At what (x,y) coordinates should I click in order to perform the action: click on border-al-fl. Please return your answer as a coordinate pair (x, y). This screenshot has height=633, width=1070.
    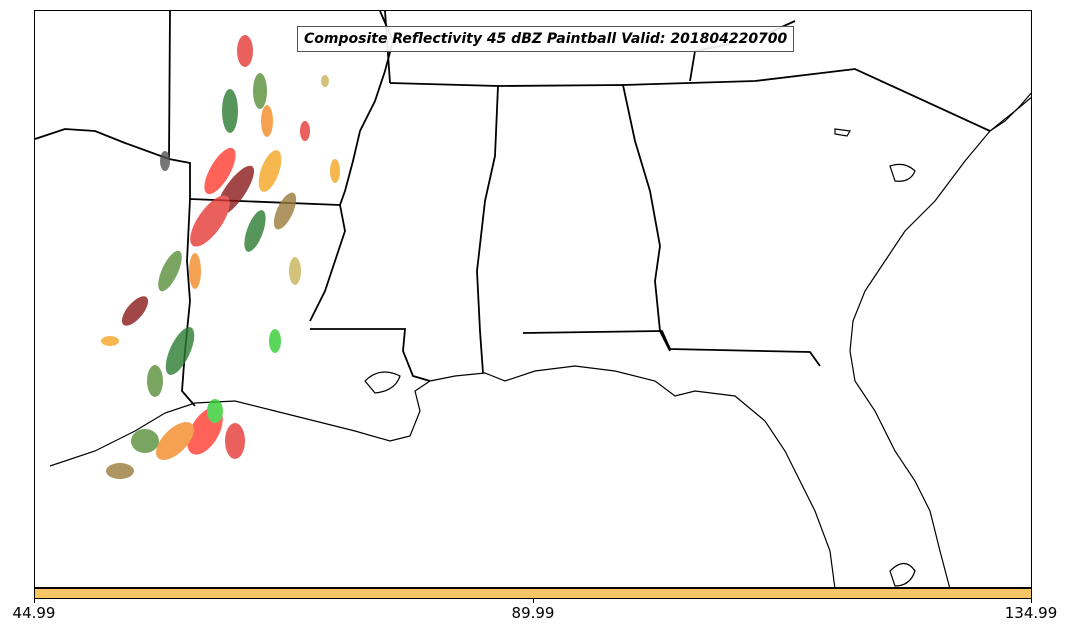
    Looking at the image, I should click on (671, 348).